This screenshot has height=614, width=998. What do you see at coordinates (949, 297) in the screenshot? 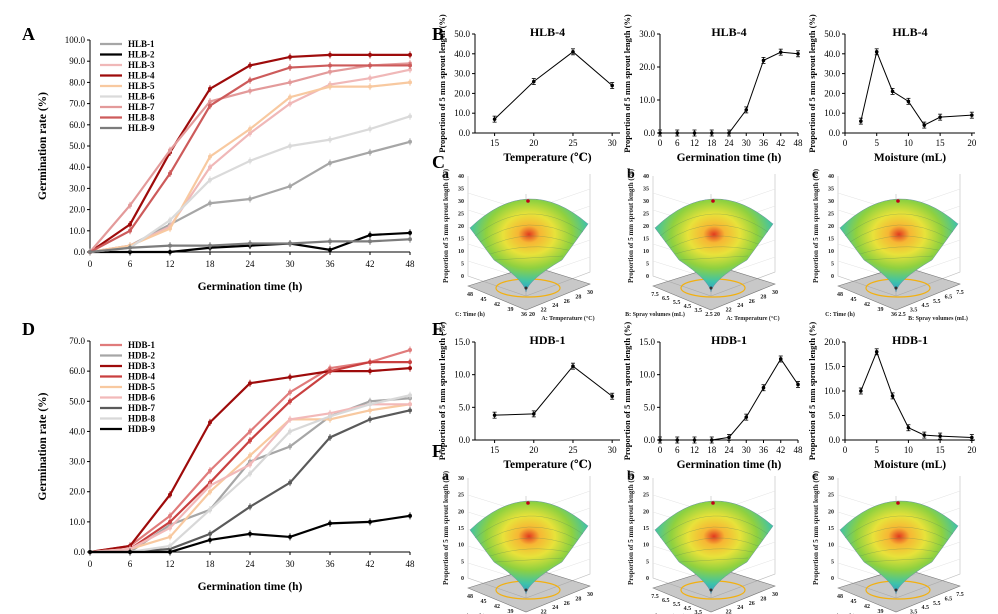
I see `right-axis-tick: 6.5` at bounding box center [949, 297].